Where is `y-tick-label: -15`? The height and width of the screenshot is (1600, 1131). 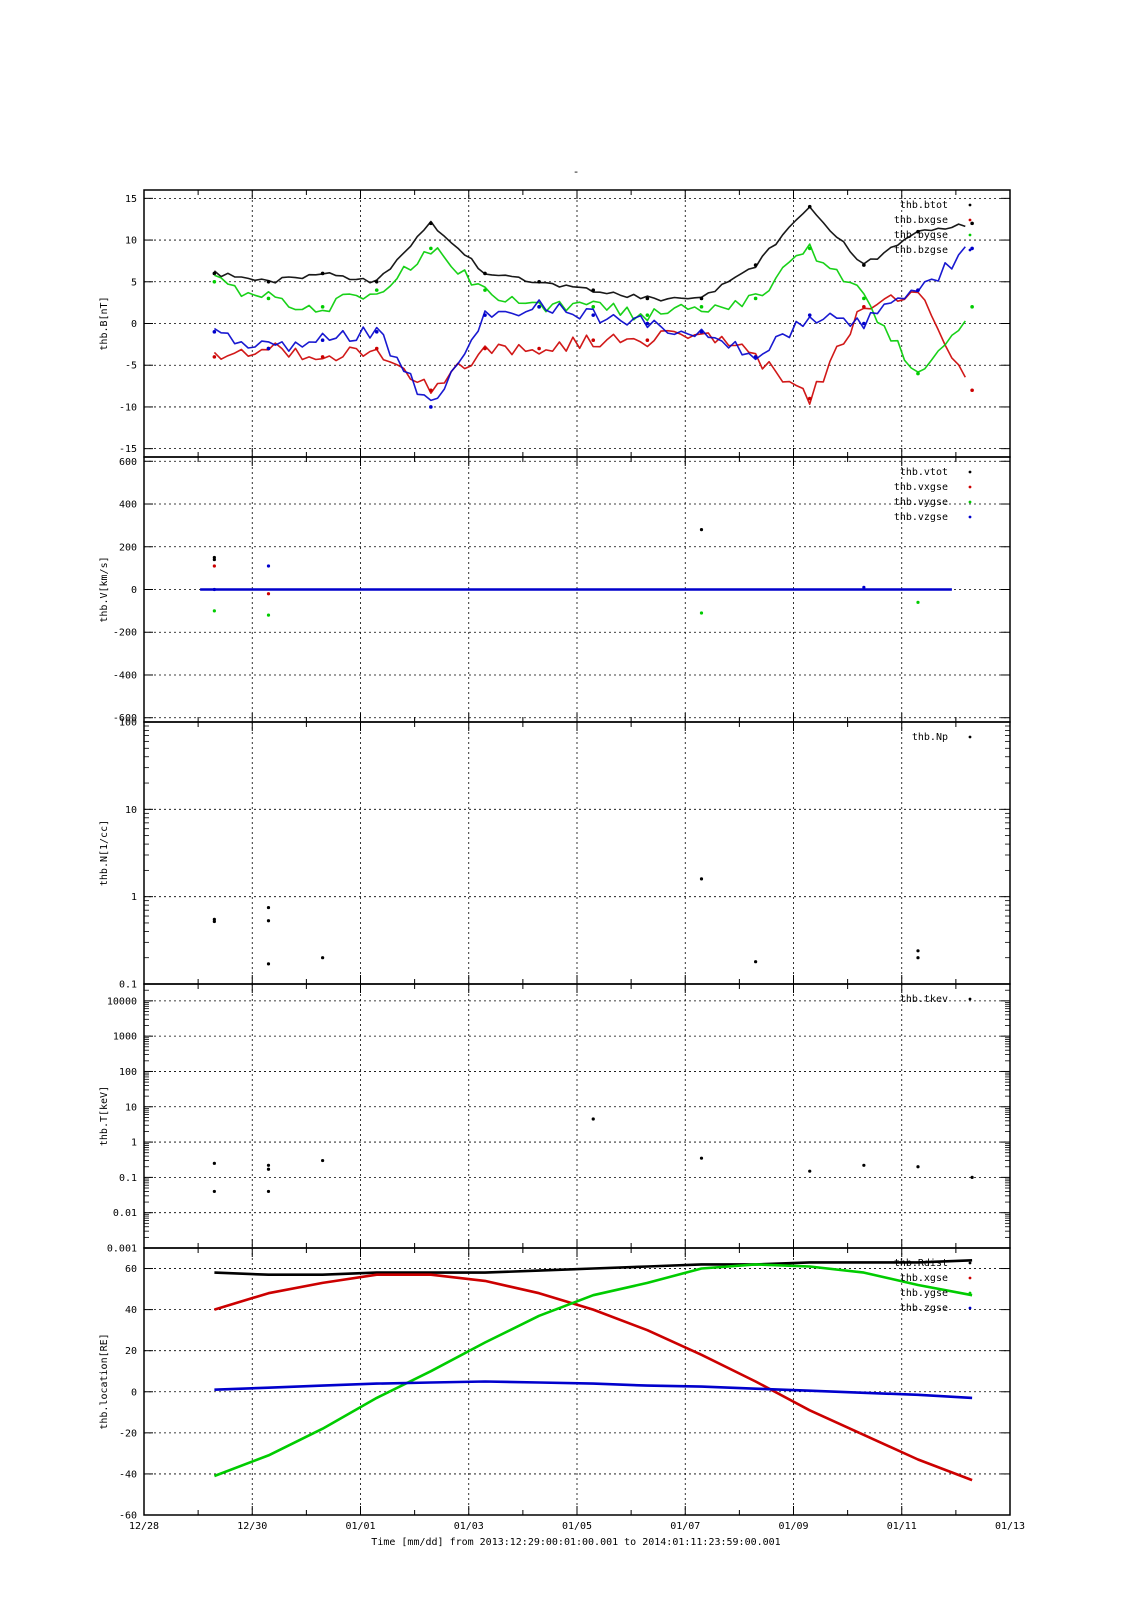
y-tick-label: -15 is located at coordinates (128, 449).